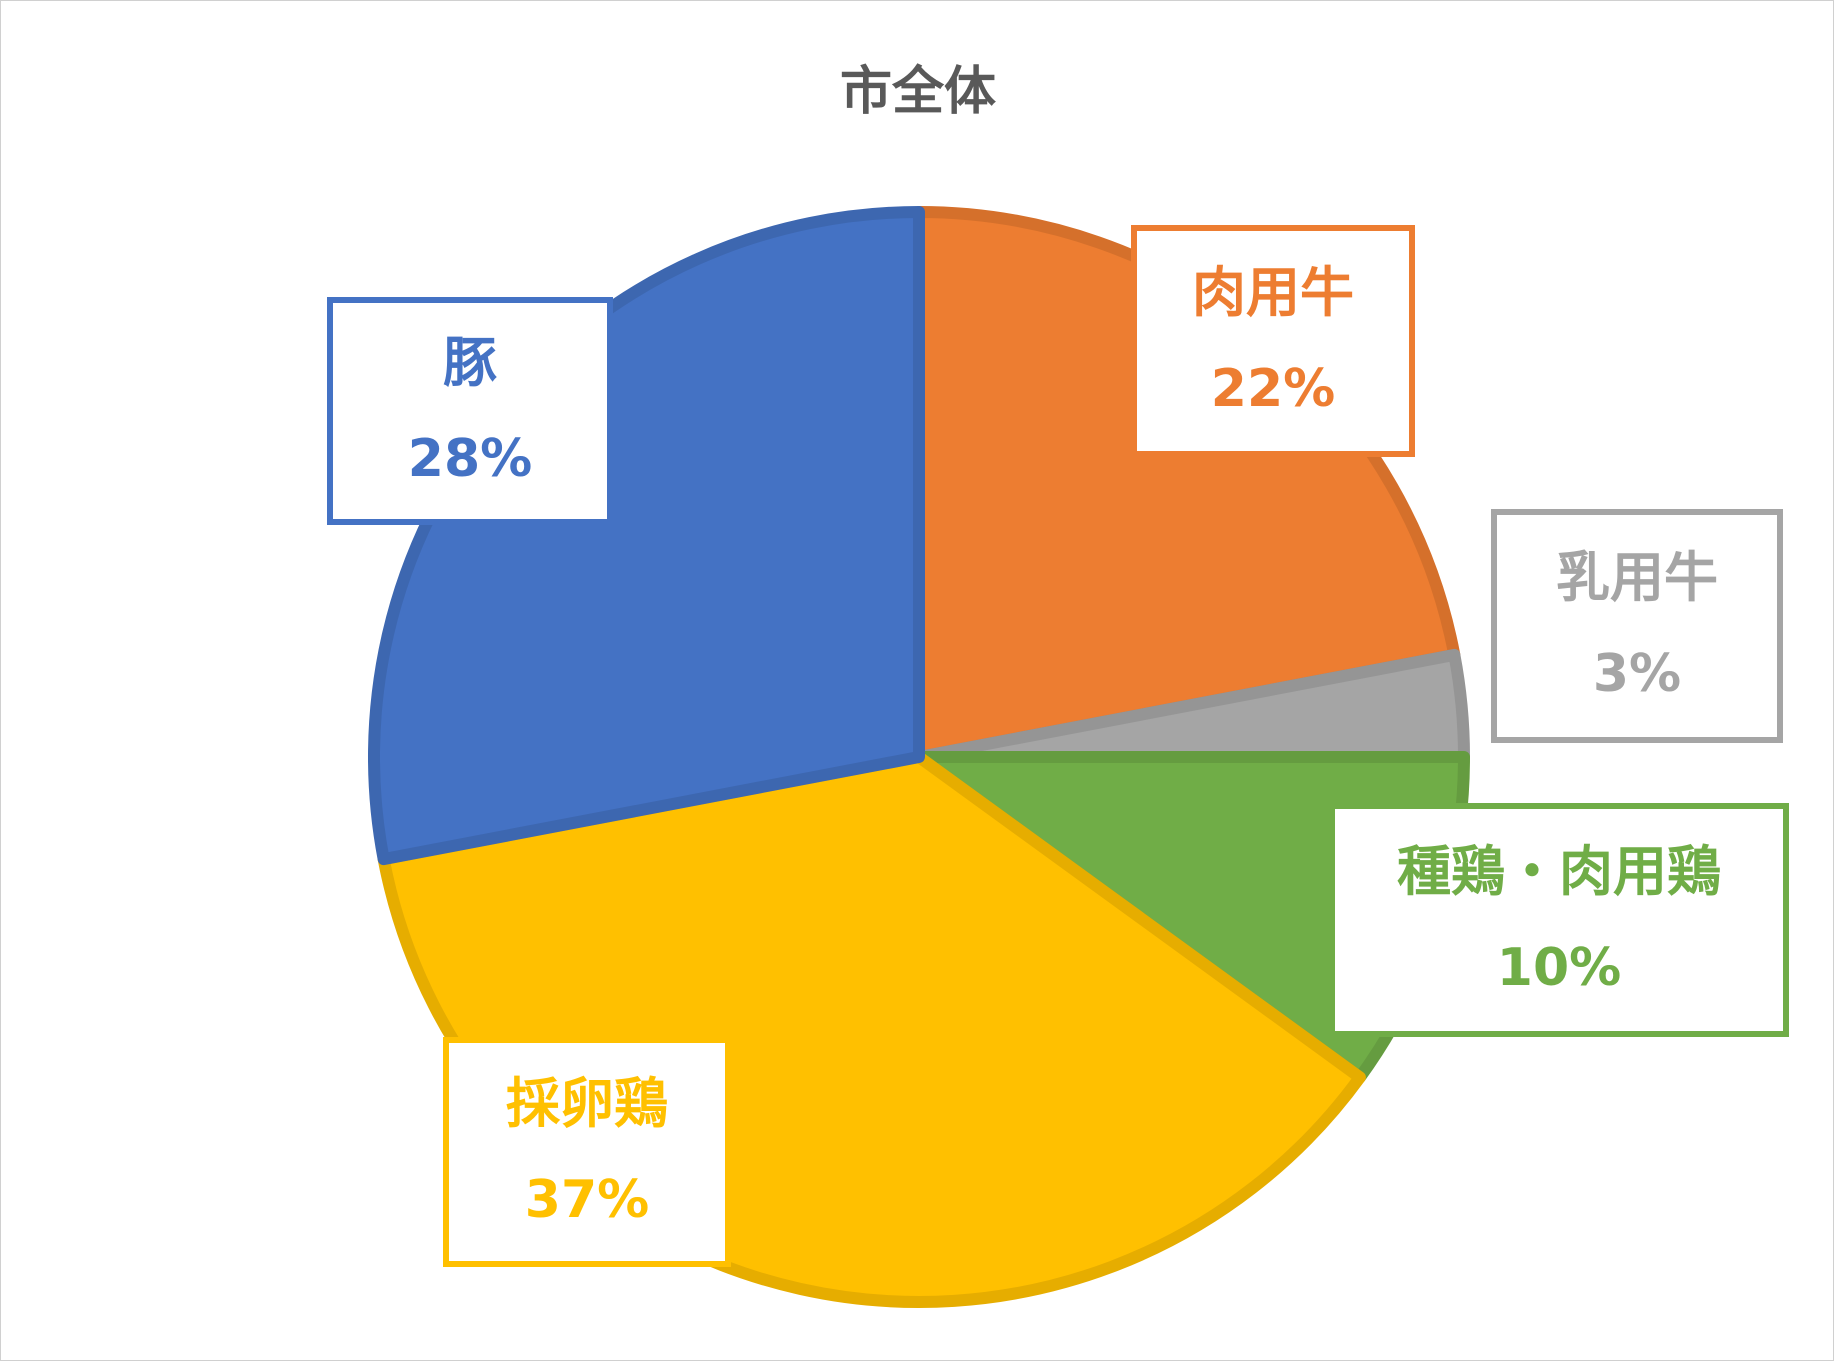 This screenshot has height=1362, width=1834. What do you see at coordinates (587, 1104) in the screenshot?
I see `label-name-layer-hens: 採卵鶏` at bounding box center [587, 1104].